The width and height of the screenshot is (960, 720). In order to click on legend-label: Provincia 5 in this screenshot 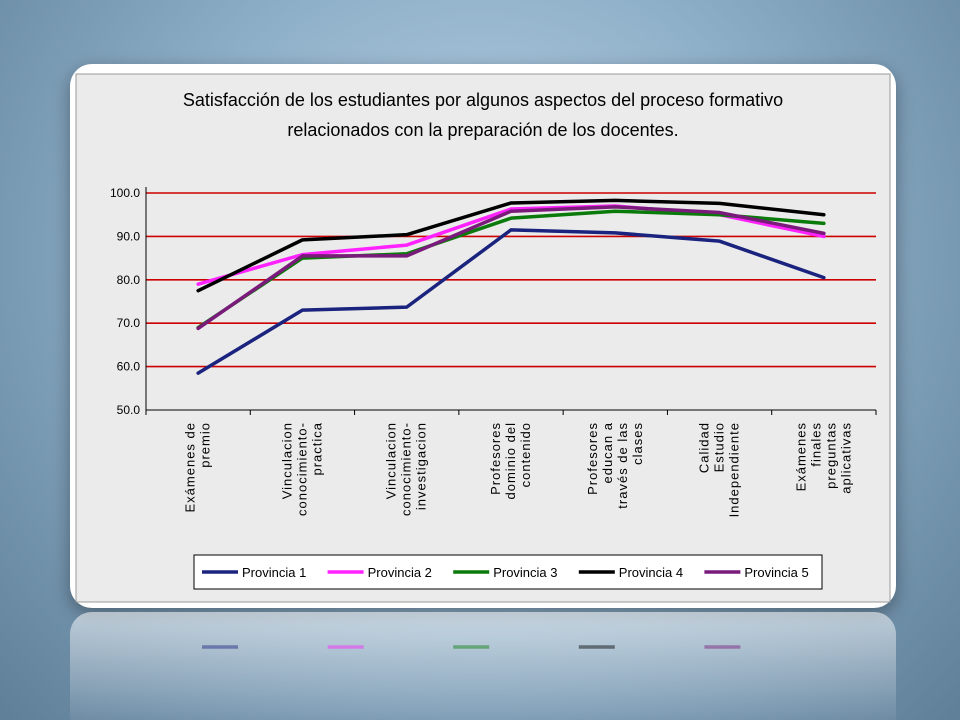, I will do `click(776, 572)`.